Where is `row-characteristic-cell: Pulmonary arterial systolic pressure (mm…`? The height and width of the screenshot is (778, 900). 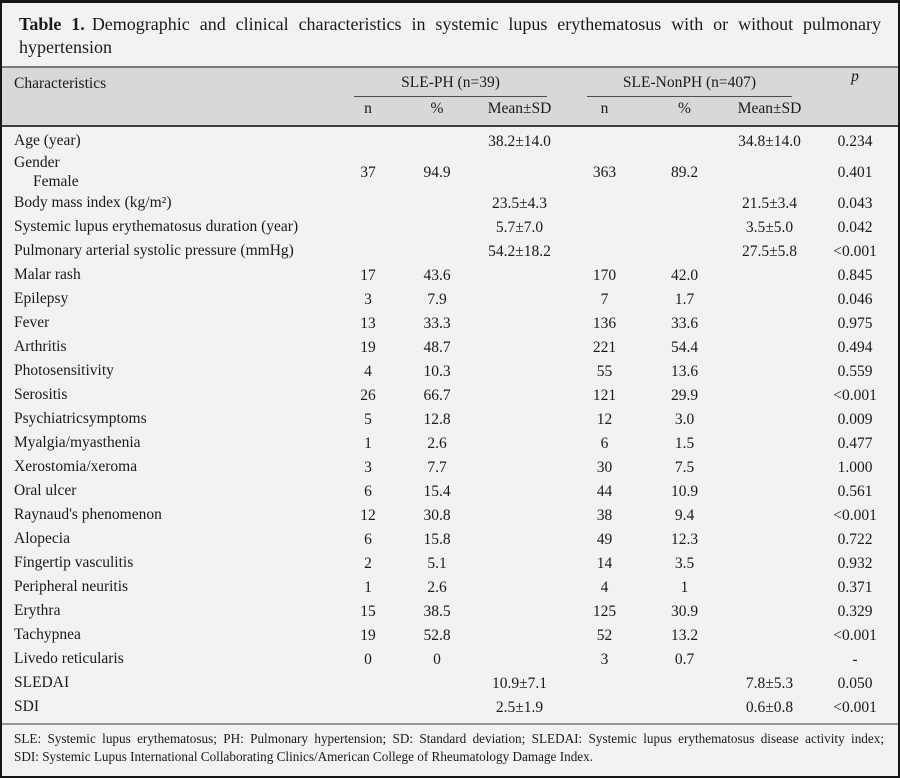 row-characteristic-cell: Pulmonary arterial systolic pressure (mm… is located at coordinates (168, 252).